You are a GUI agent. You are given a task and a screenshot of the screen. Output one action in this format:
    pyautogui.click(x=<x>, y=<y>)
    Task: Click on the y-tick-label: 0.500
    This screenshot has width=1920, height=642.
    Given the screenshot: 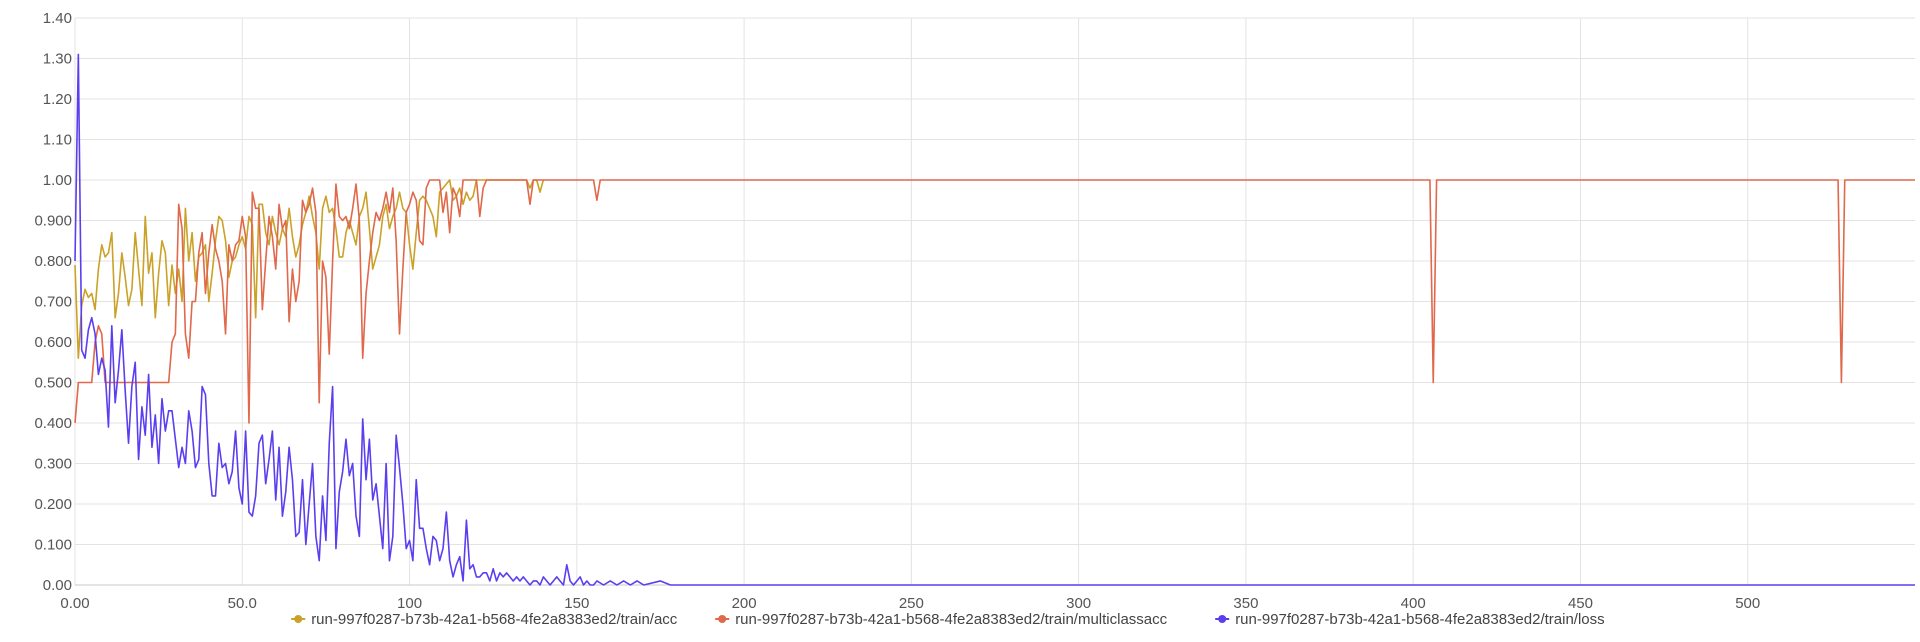 What is the action you would take?
    pyautogui.click(x=53, y=383)
    